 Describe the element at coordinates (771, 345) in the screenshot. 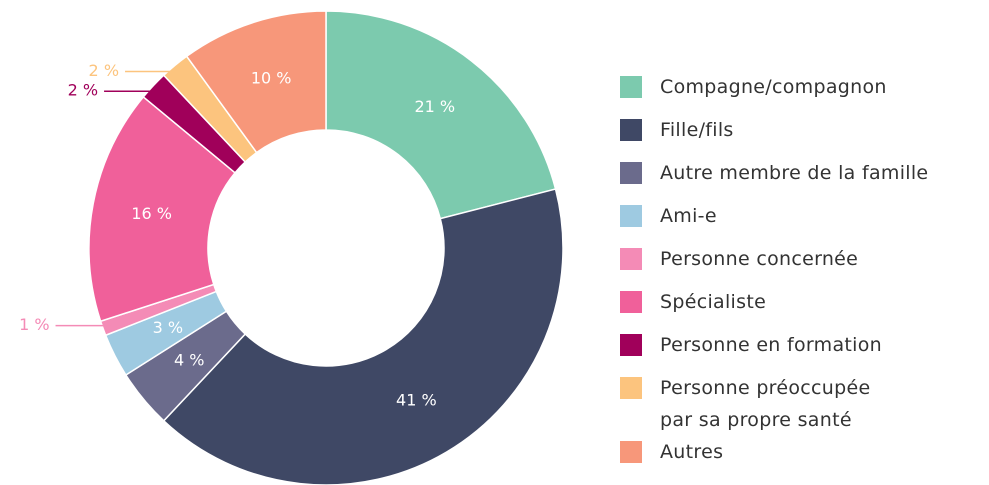

I see `legend-label: Personne en formation` at that location.